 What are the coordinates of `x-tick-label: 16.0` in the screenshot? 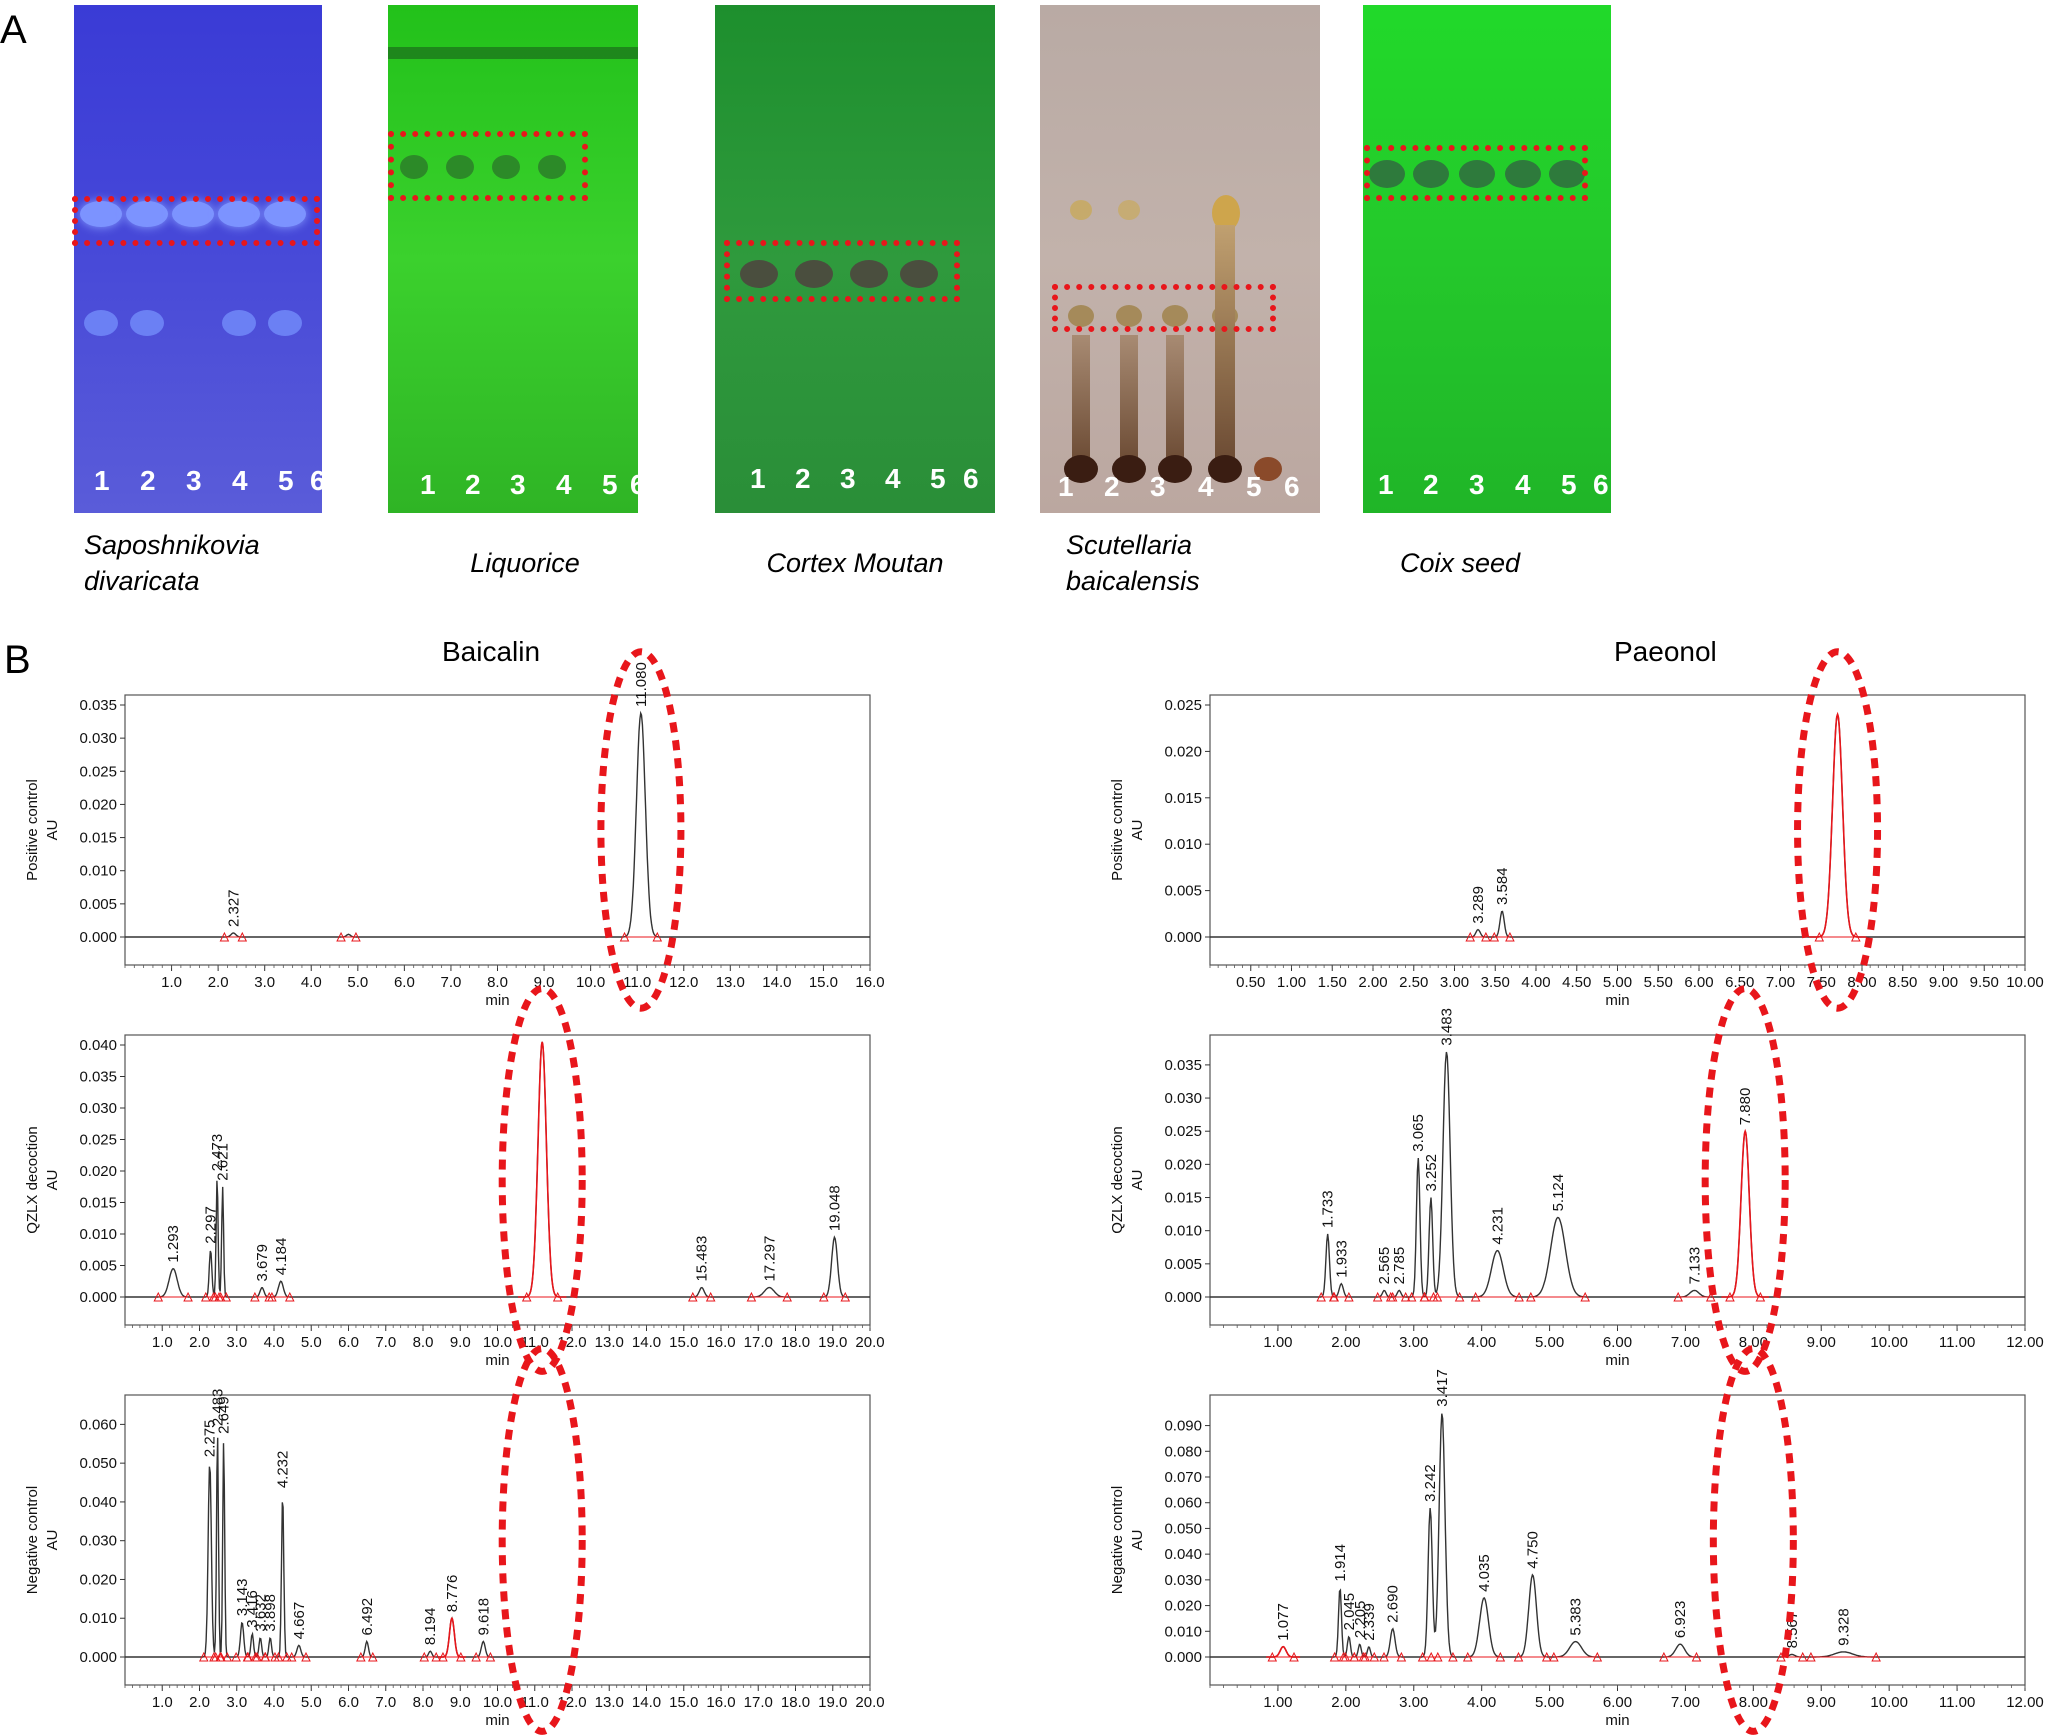 It's located at (869, 982).